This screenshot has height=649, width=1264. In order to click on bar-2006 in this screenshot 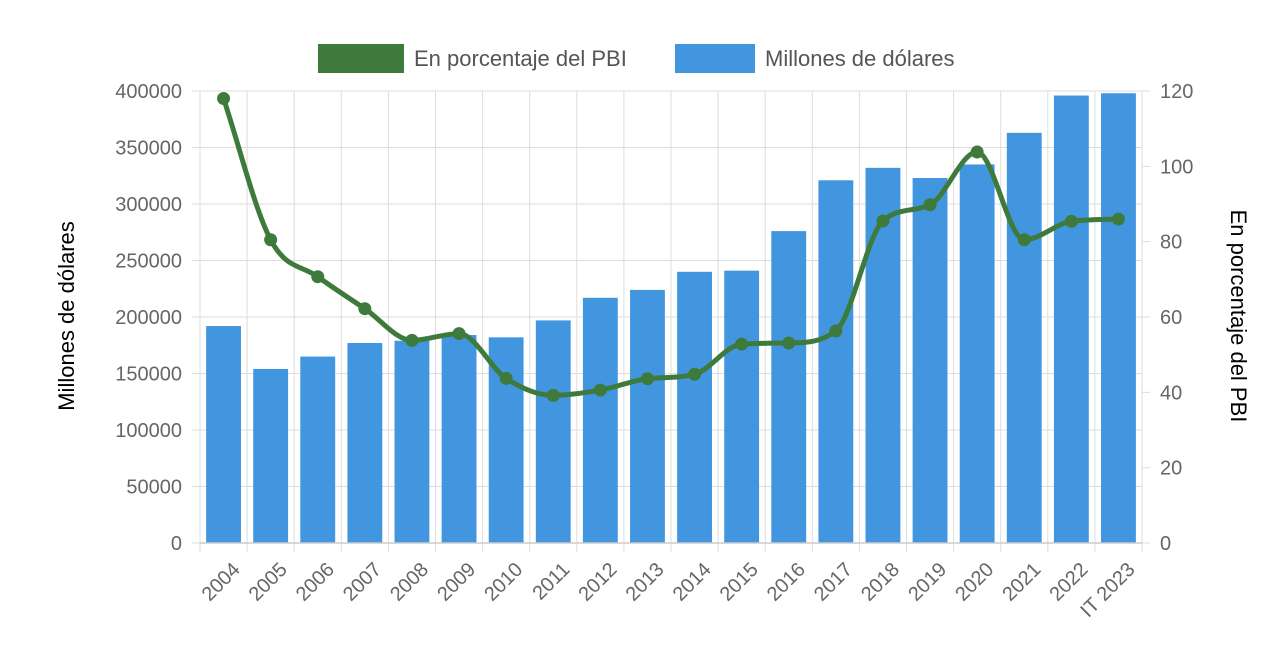, I will do `click(318, 449)`.